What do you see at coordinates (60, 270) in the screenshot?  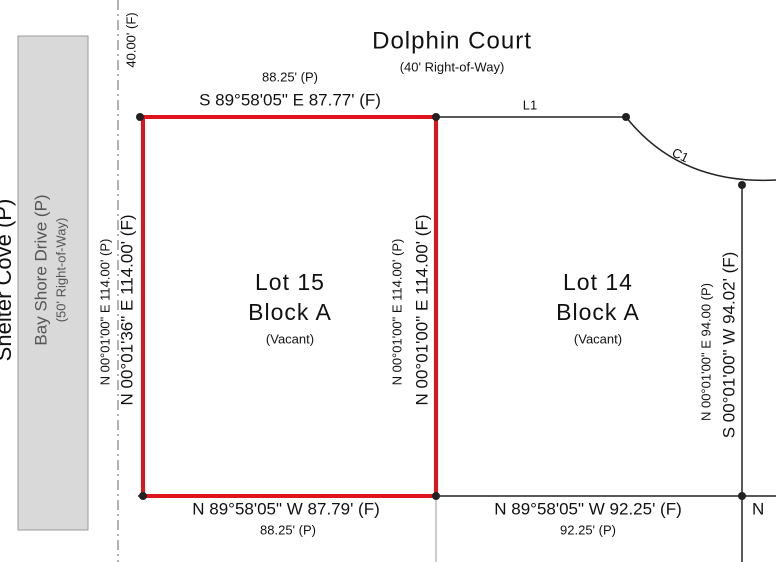 I see `side-street-row: (50' Right-of-Way)` at bounding box center [60, 270].